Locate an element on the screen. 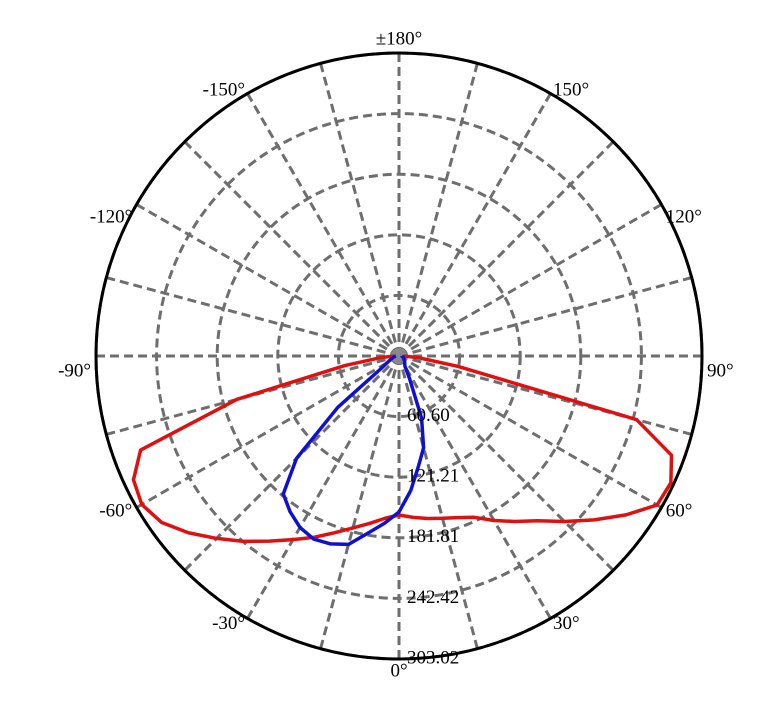 The image size is (775, 705). series-line is located at coordinates (353, 450).